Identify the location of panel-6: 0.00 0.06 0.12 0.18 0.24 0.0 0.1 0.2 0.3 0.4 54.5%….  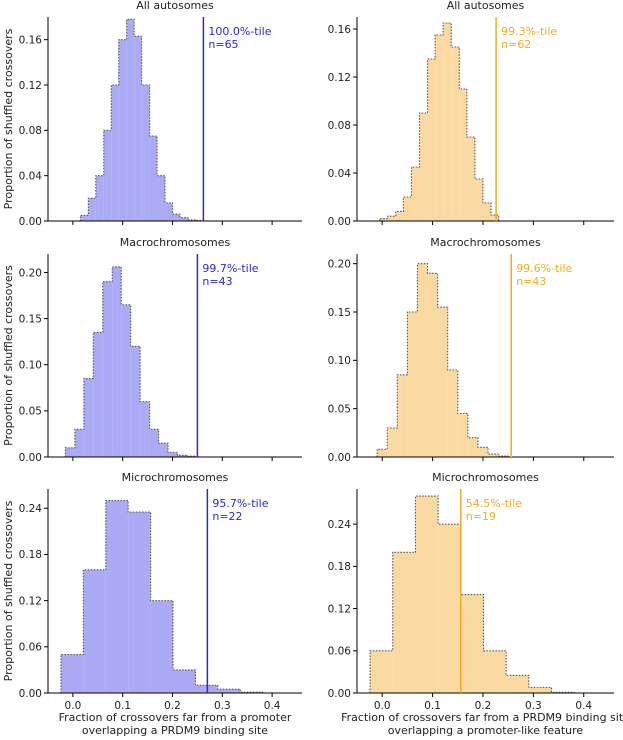
(471, 591).